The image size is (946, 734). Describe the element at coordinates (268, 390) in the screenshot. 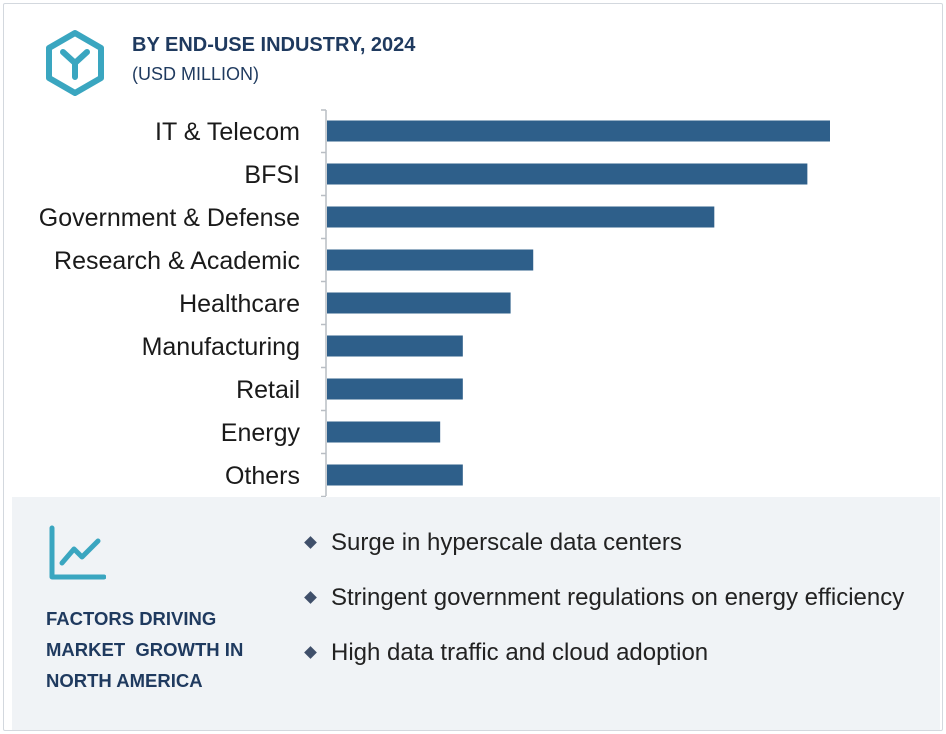

I see `category-label: Retail` at that location.